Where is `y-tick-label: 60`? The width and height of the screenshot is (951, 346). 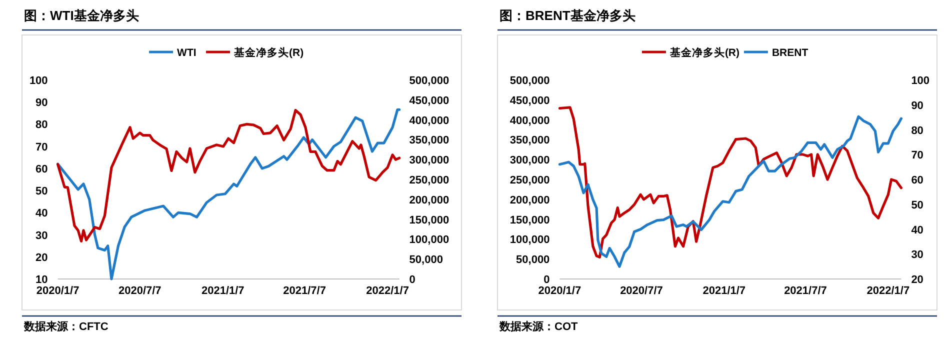 y-tick-label: 60 is located at coordinates (42, 169).